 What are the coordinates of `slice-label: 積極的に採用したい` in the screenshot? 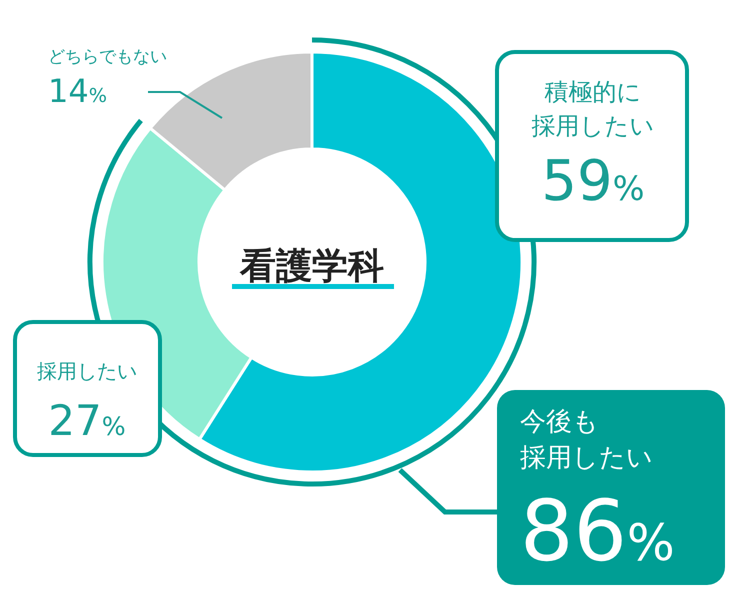 It's located at (593, 109).